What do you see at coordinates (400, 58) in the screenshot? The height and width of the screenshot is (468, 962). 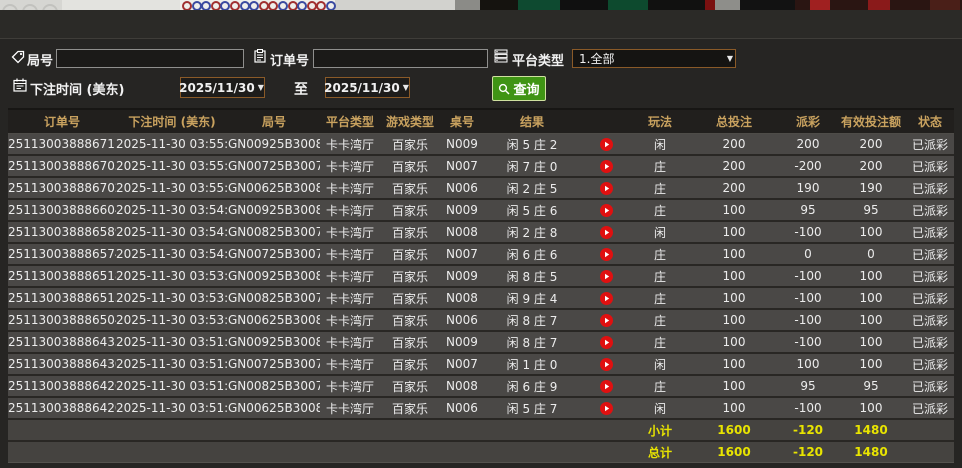 I see `order-no-input` at bounding box center [400, 58].